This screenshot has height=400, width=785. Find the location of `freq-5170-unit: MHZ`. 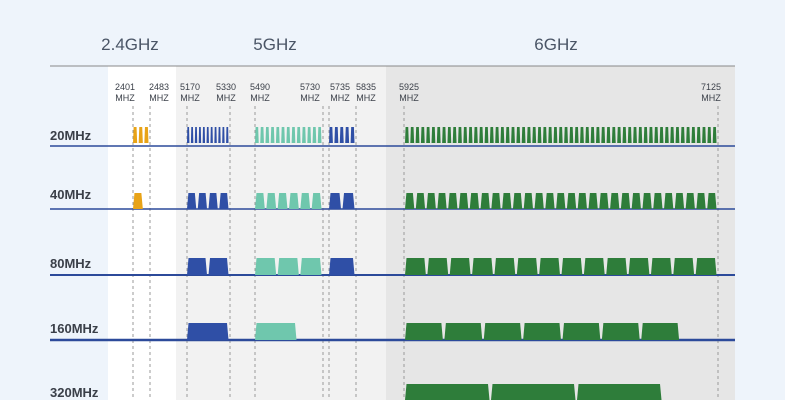

freq-5170-unit: MHZ is located at coordinates (190, 98).